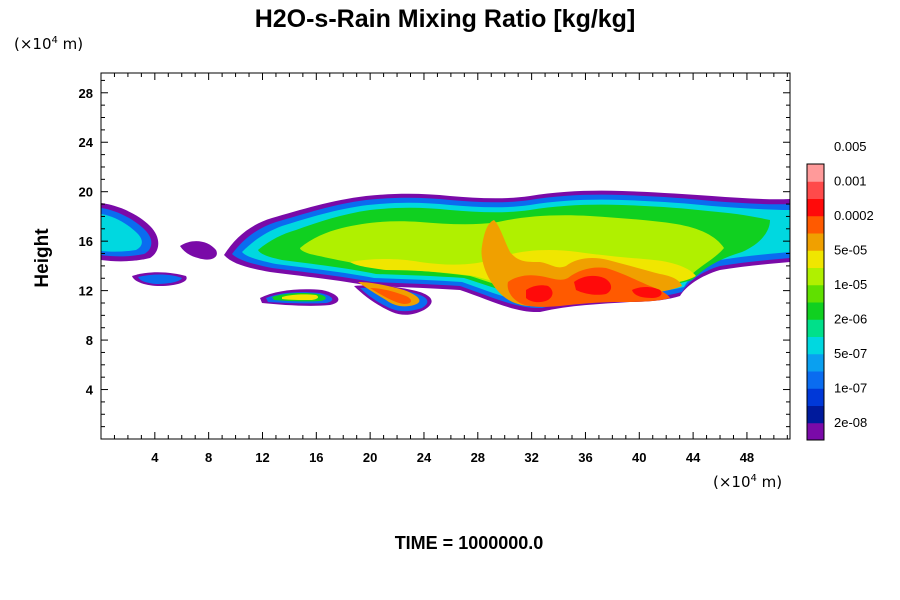 The image size is (900, 600). Describe the element at coordinates (90, 390) in the screenshot. I see `y-tick-label: 4` at that location.